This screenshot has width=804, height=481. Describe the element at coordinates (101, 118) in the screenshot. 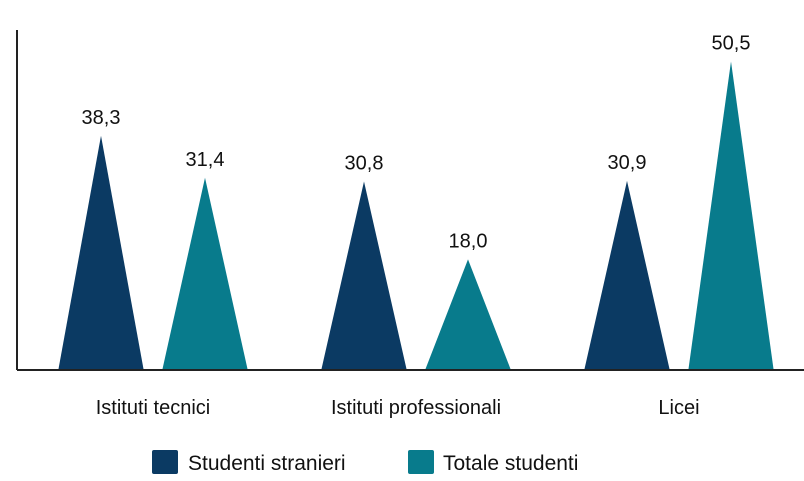

I see `value-label-studenti-stranieri-istituti-tecnici: 38,3` at that location.